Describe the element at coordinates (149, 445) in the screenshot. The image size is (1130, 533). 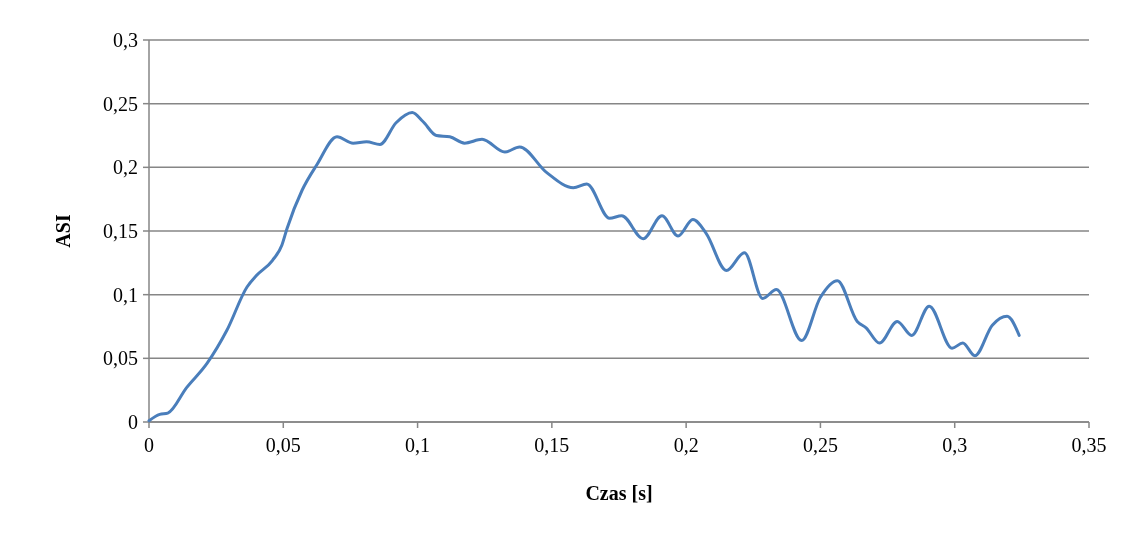
I see `x-tick-label: 0` at that location.